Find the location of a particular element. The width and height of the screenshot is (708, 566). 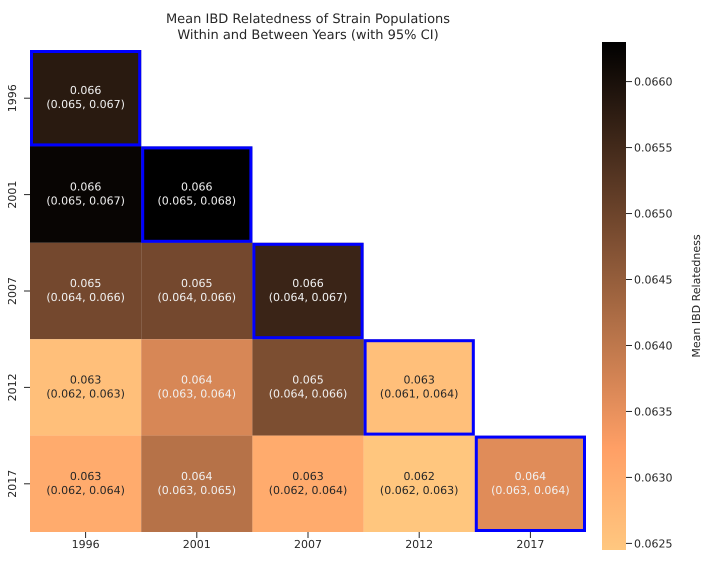

color-bar-label: 0.0640 is located at coordinates (653, 345).